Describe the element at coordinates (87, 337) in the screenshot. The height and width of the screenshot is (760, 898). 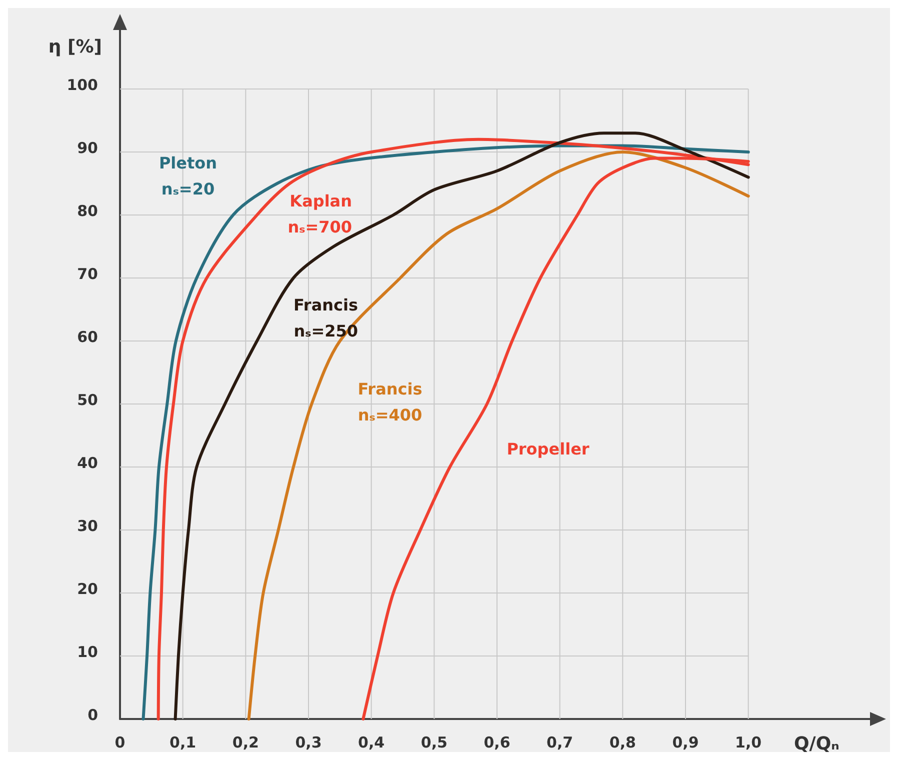
I see `y-tick-label: 60` at that location.